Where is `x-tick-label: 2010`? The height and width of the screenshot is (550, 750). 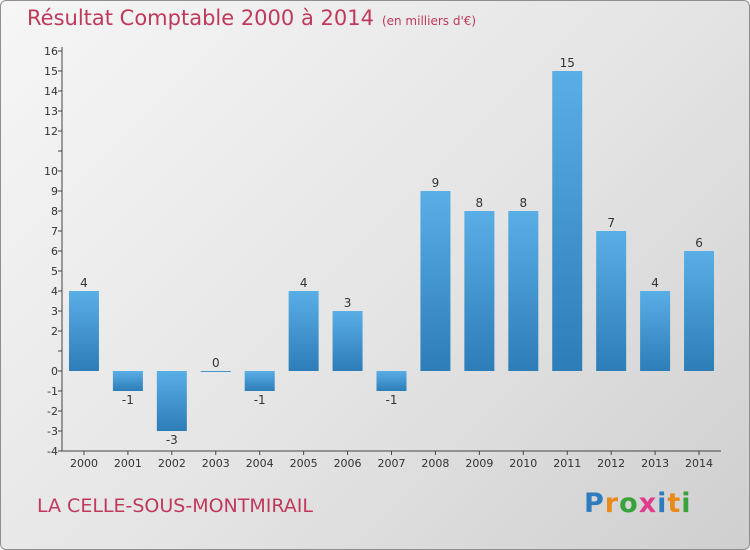
x-tick-label: 2010 is located at coordinates (523, 463).